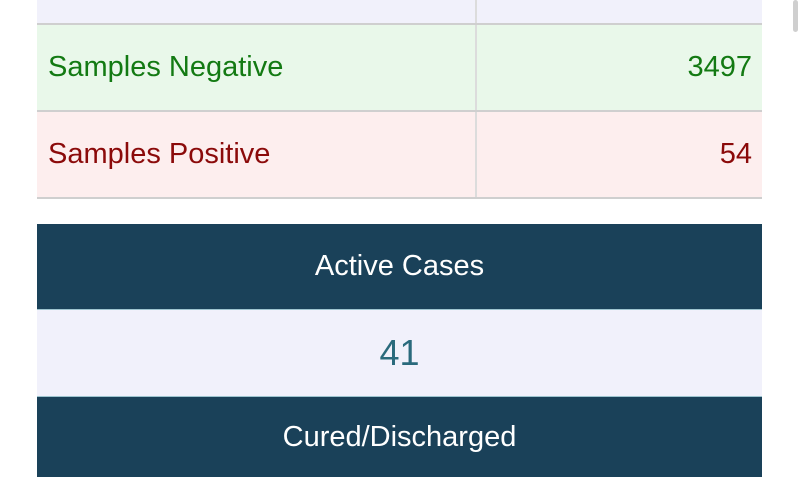 The image size is (800, 477). I want to click on samples-negative-value: 3497, so click(719, 67).